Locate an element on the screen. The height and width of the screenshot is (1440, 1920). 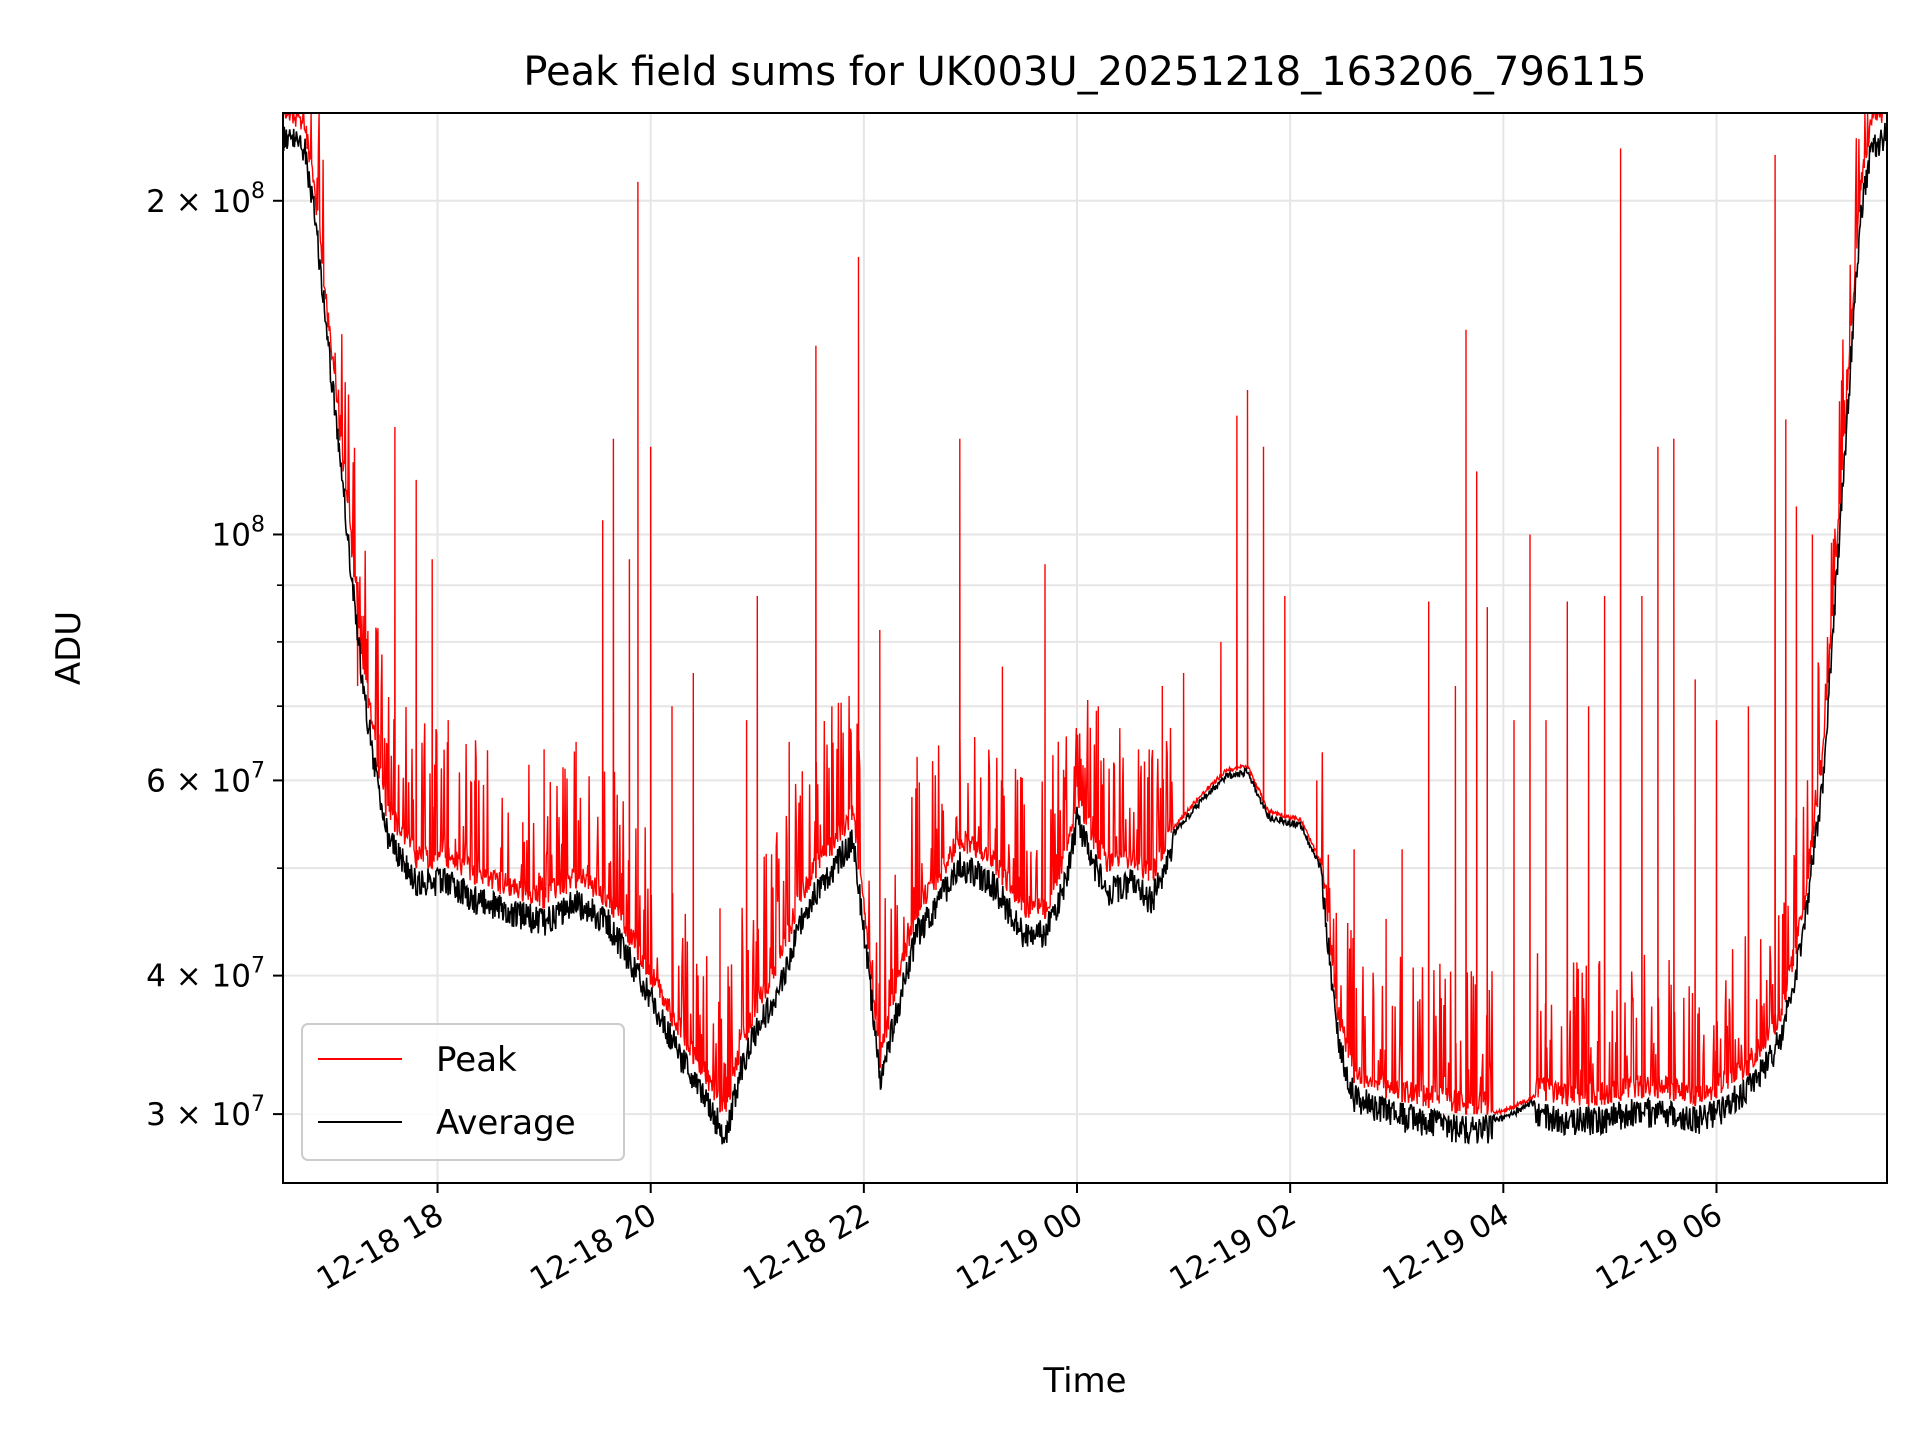
y-tick-label: 3 × 107 is located at coordinates (205, 1112).